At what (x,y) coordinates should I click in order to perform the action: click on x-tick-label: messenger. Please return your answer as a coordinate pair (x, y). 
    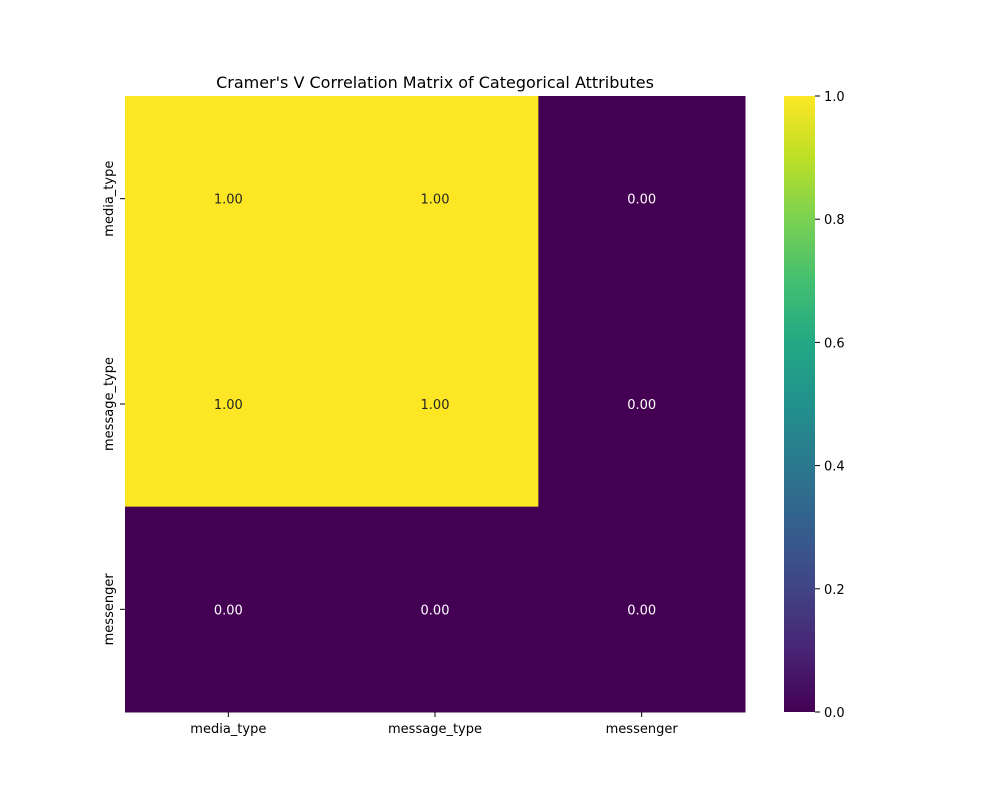
    Looking at the image, I should click on (642, 729).